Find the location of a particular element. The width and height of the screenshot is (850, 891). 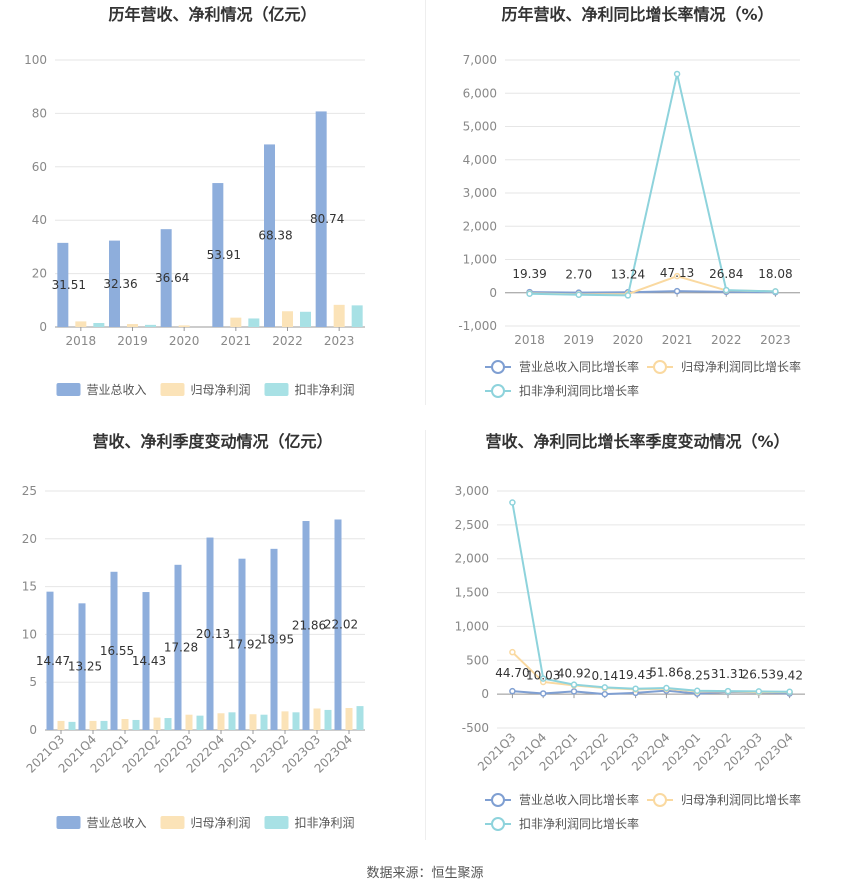

y-tick-label: 5,000 is located at coordinates (480, 127).